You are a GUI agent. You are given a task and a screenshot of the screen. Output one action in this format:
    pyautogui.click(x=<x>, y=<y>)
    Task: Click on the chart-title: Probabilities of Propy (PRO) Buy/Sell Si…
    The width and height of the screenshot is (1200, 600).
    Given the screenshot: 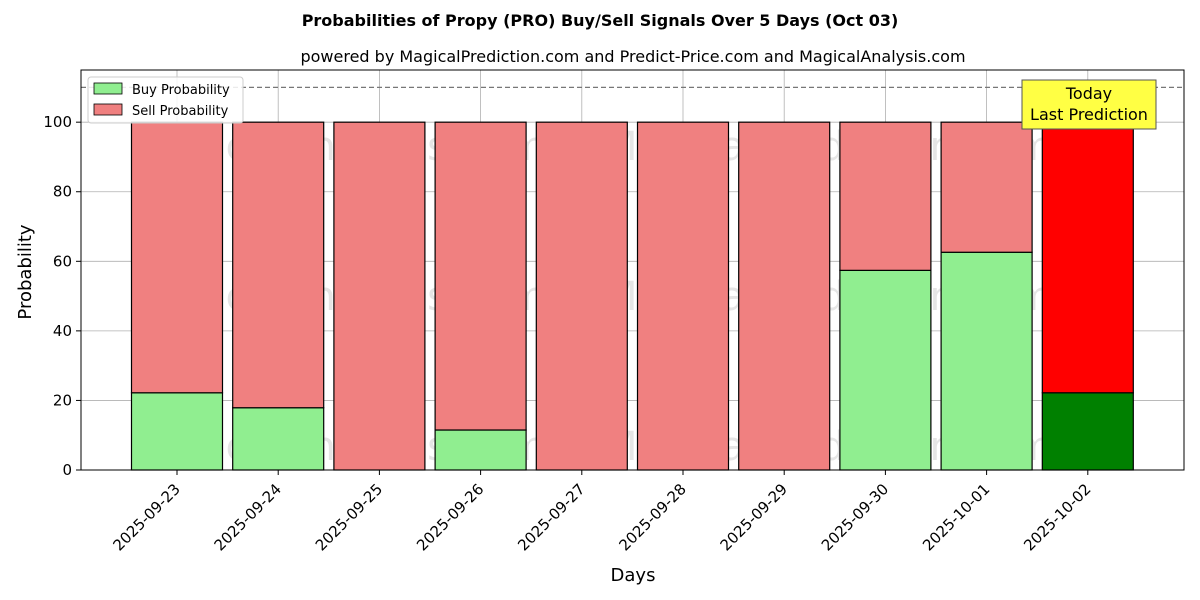 What is the action you would take?
    pyautogui.click(x=600, y=20)
    